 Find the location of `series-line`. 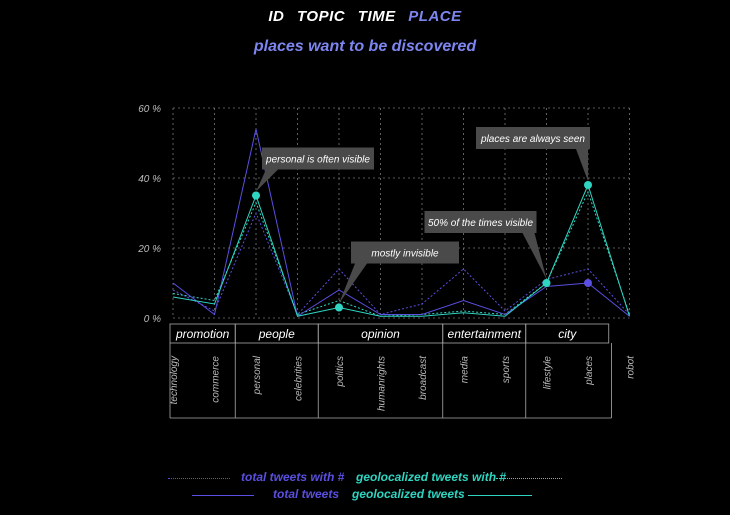

series-line is located at coordinates (401, 263).